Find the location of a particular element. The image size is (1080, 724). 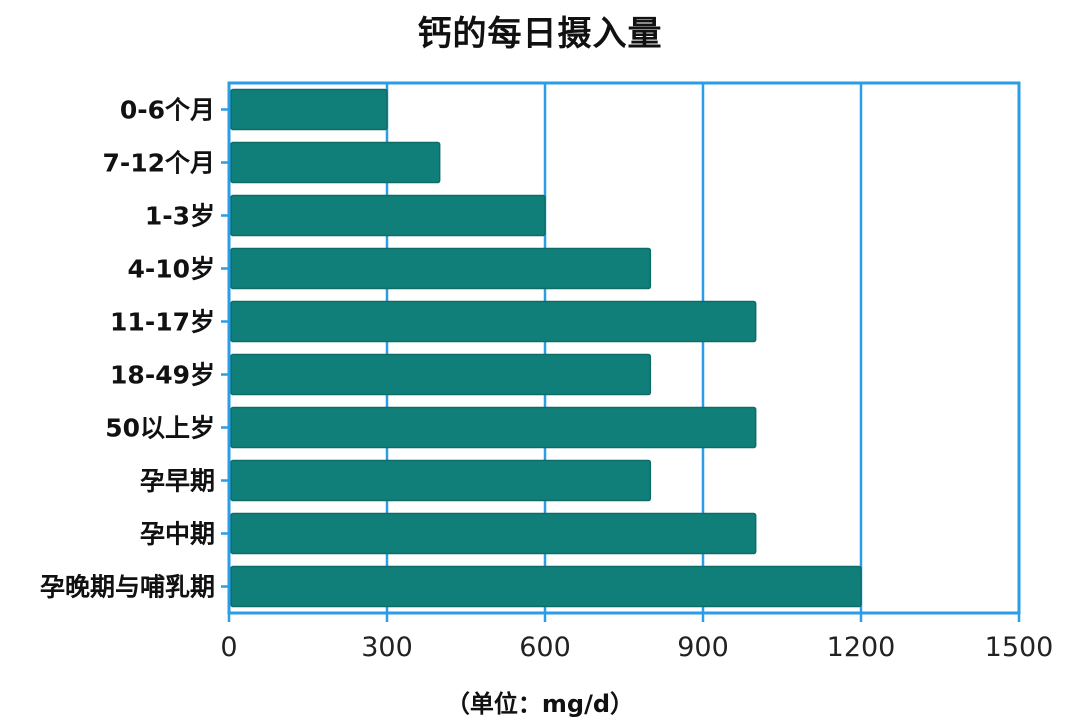

x-tick-label: 600 is located at coordinates (545, 647).